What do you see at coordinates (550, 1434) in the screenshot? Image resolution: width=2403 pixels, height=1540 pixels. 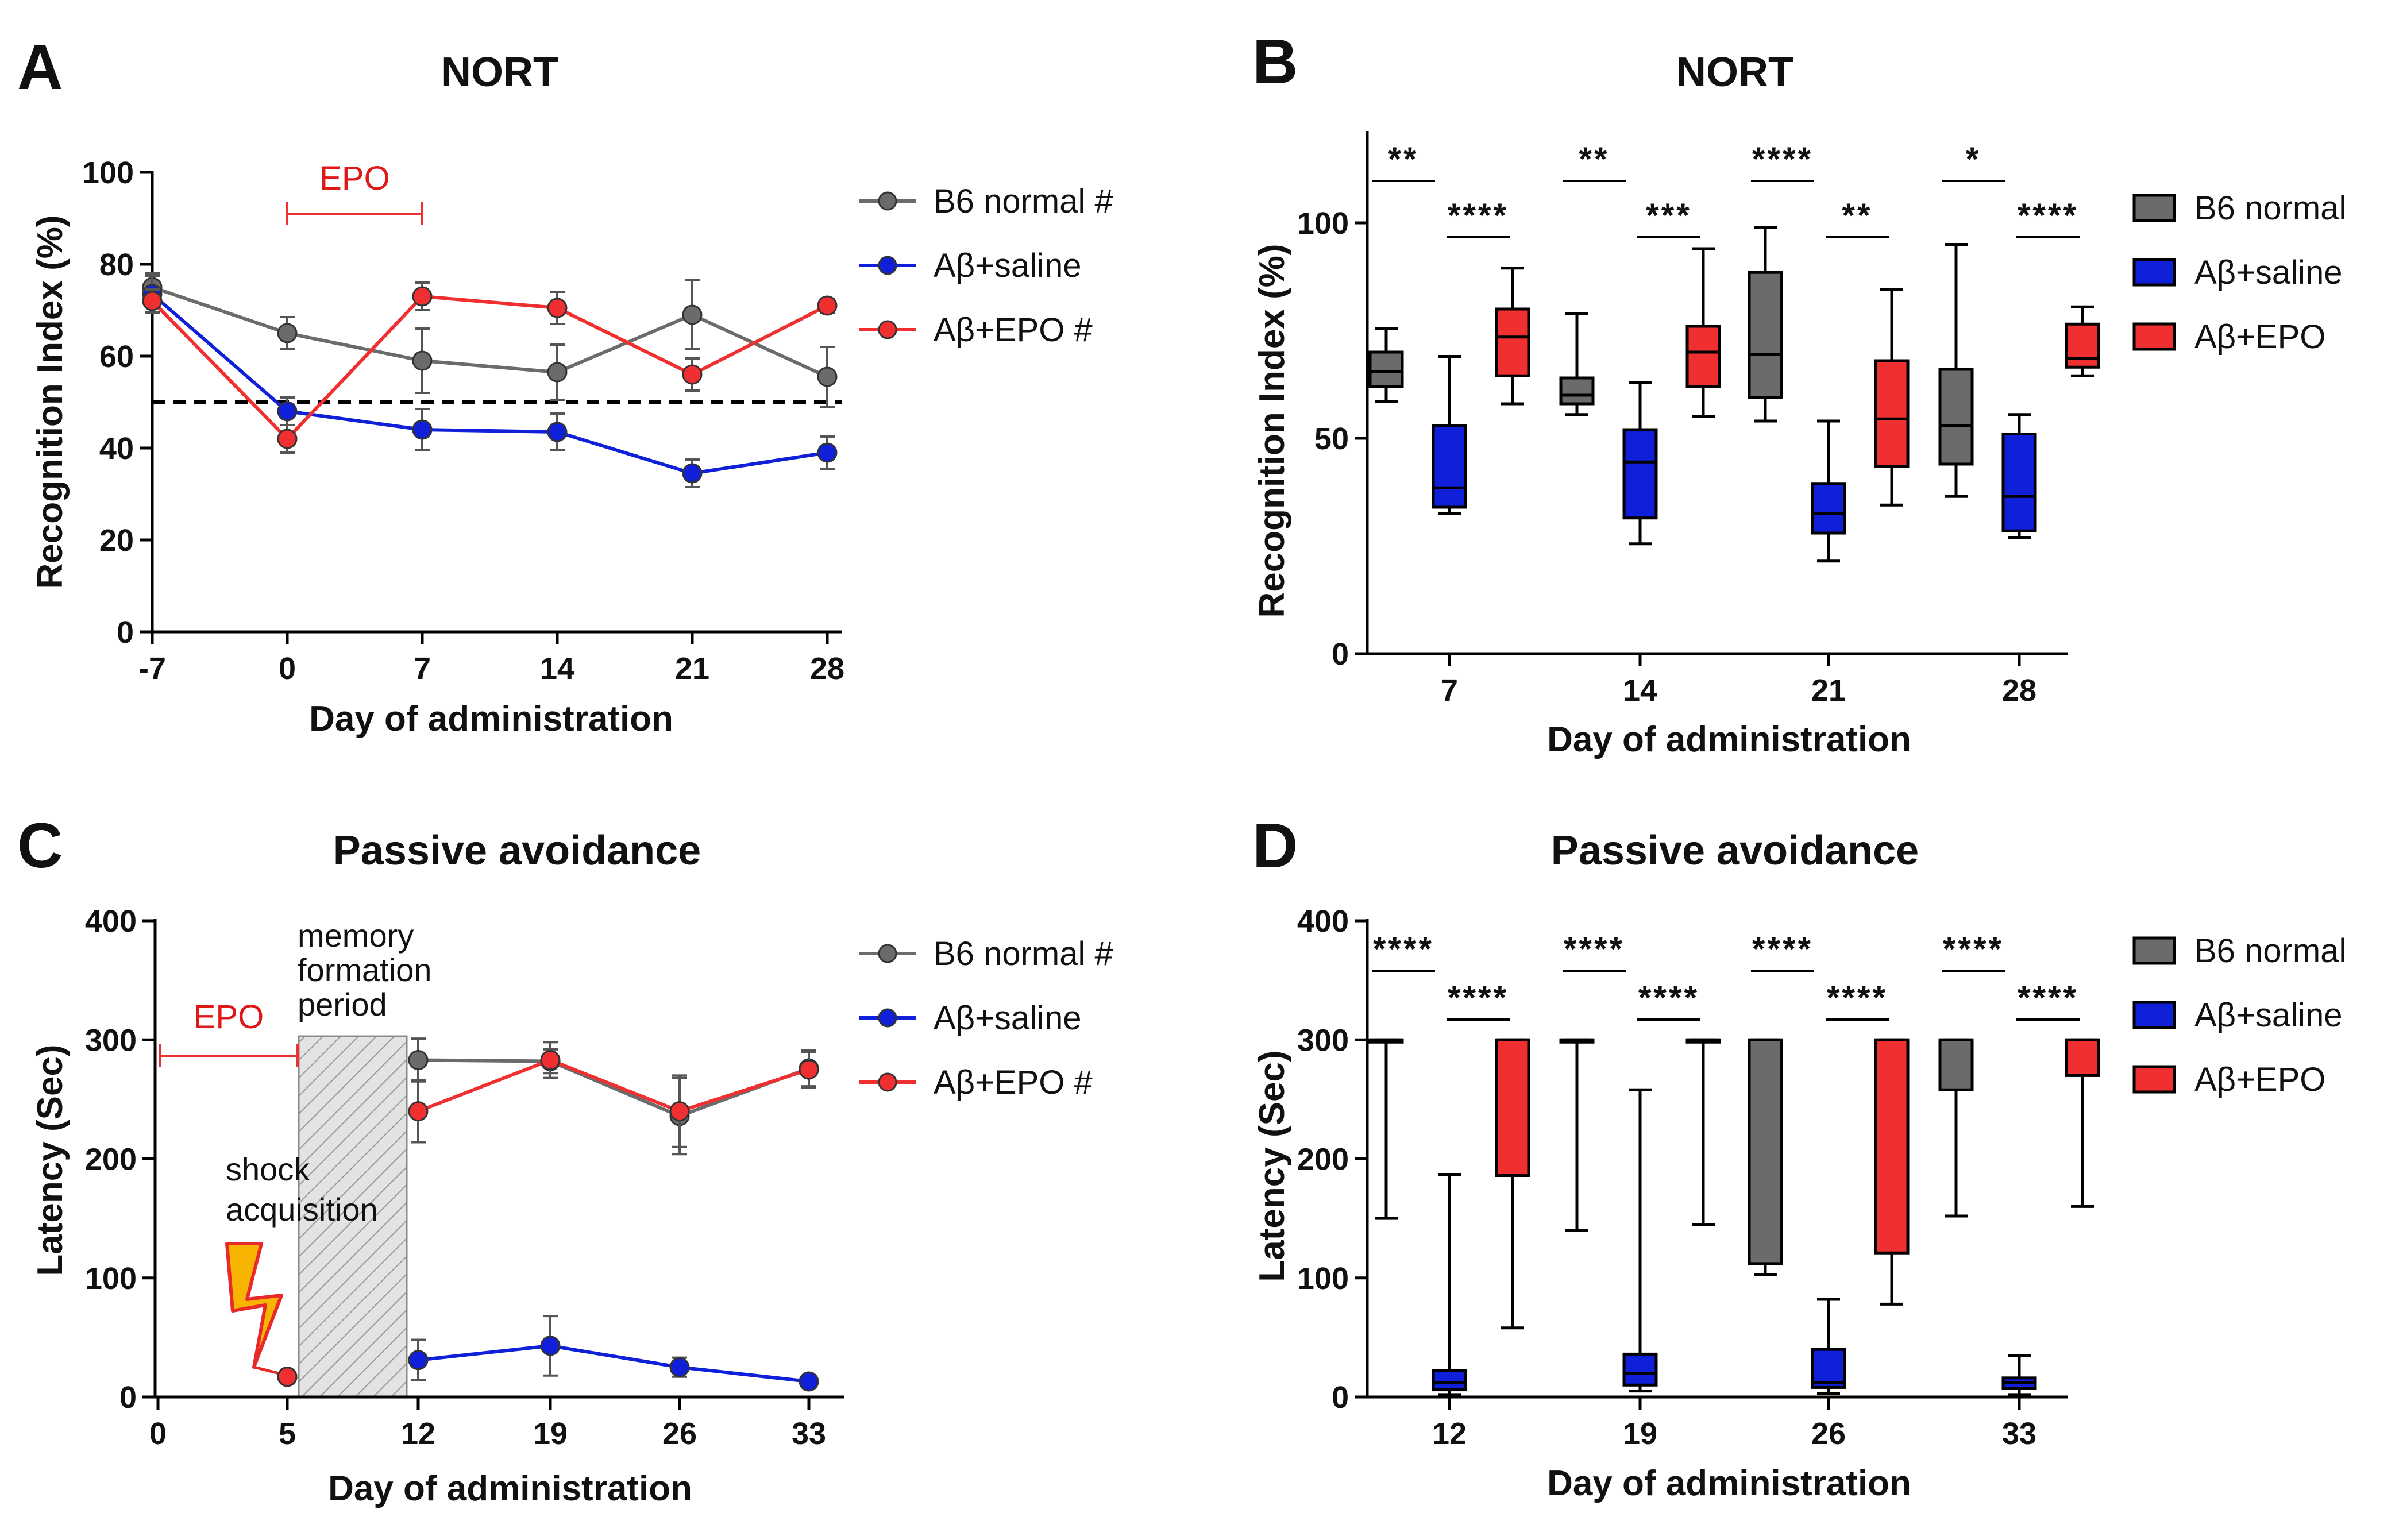 I see `x-tick-label: 19` at bounding box center [550, 1434].